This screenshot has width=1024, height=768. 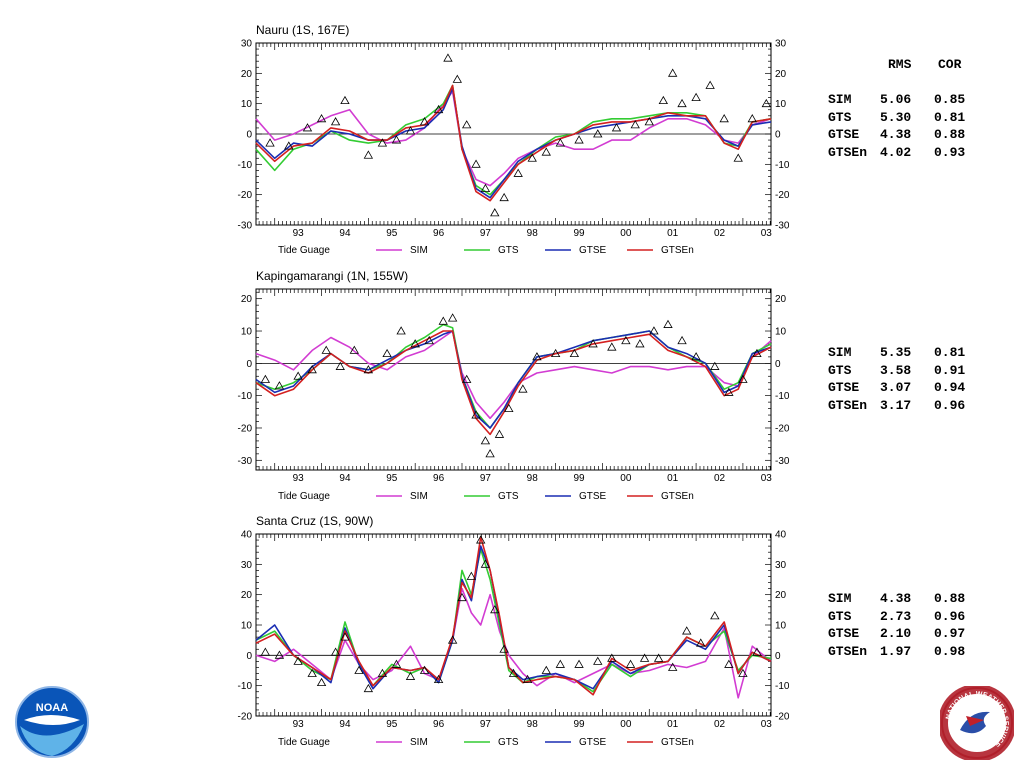 What do you see at coordinates (767, 724) in the screenshot?
I see `x-tick-label: 03` at bounding box center [767, 724].